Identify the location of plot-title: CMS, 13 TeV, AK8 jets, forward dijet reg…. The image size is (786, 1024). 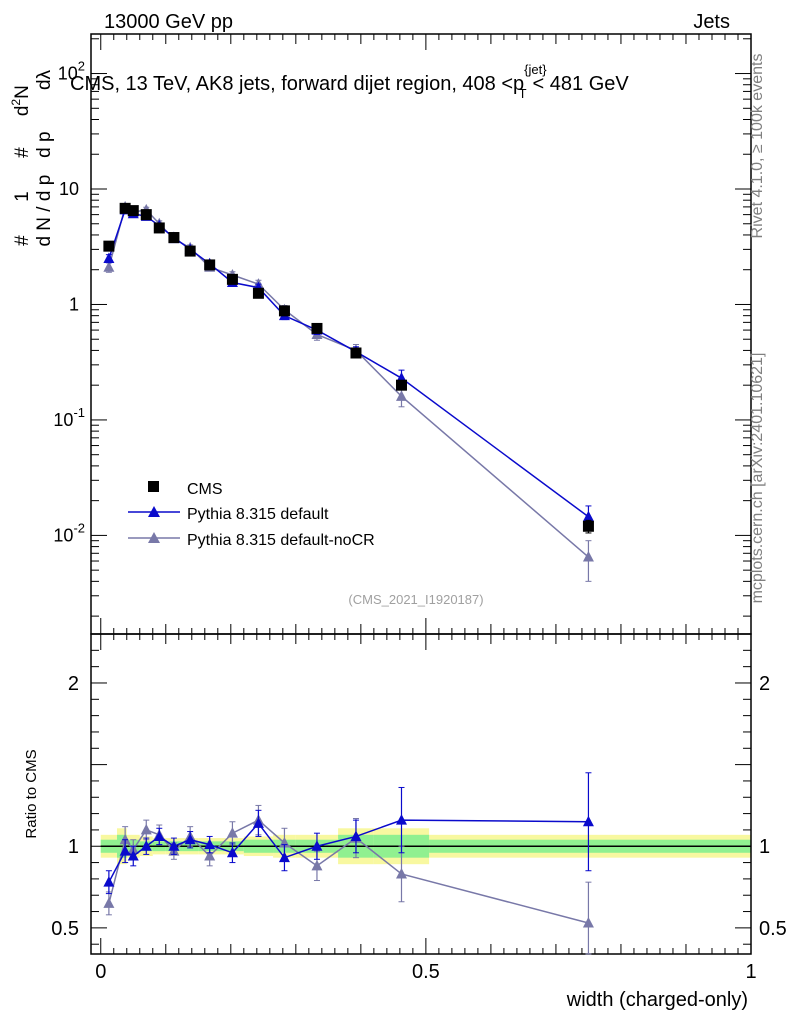
(349, 81).